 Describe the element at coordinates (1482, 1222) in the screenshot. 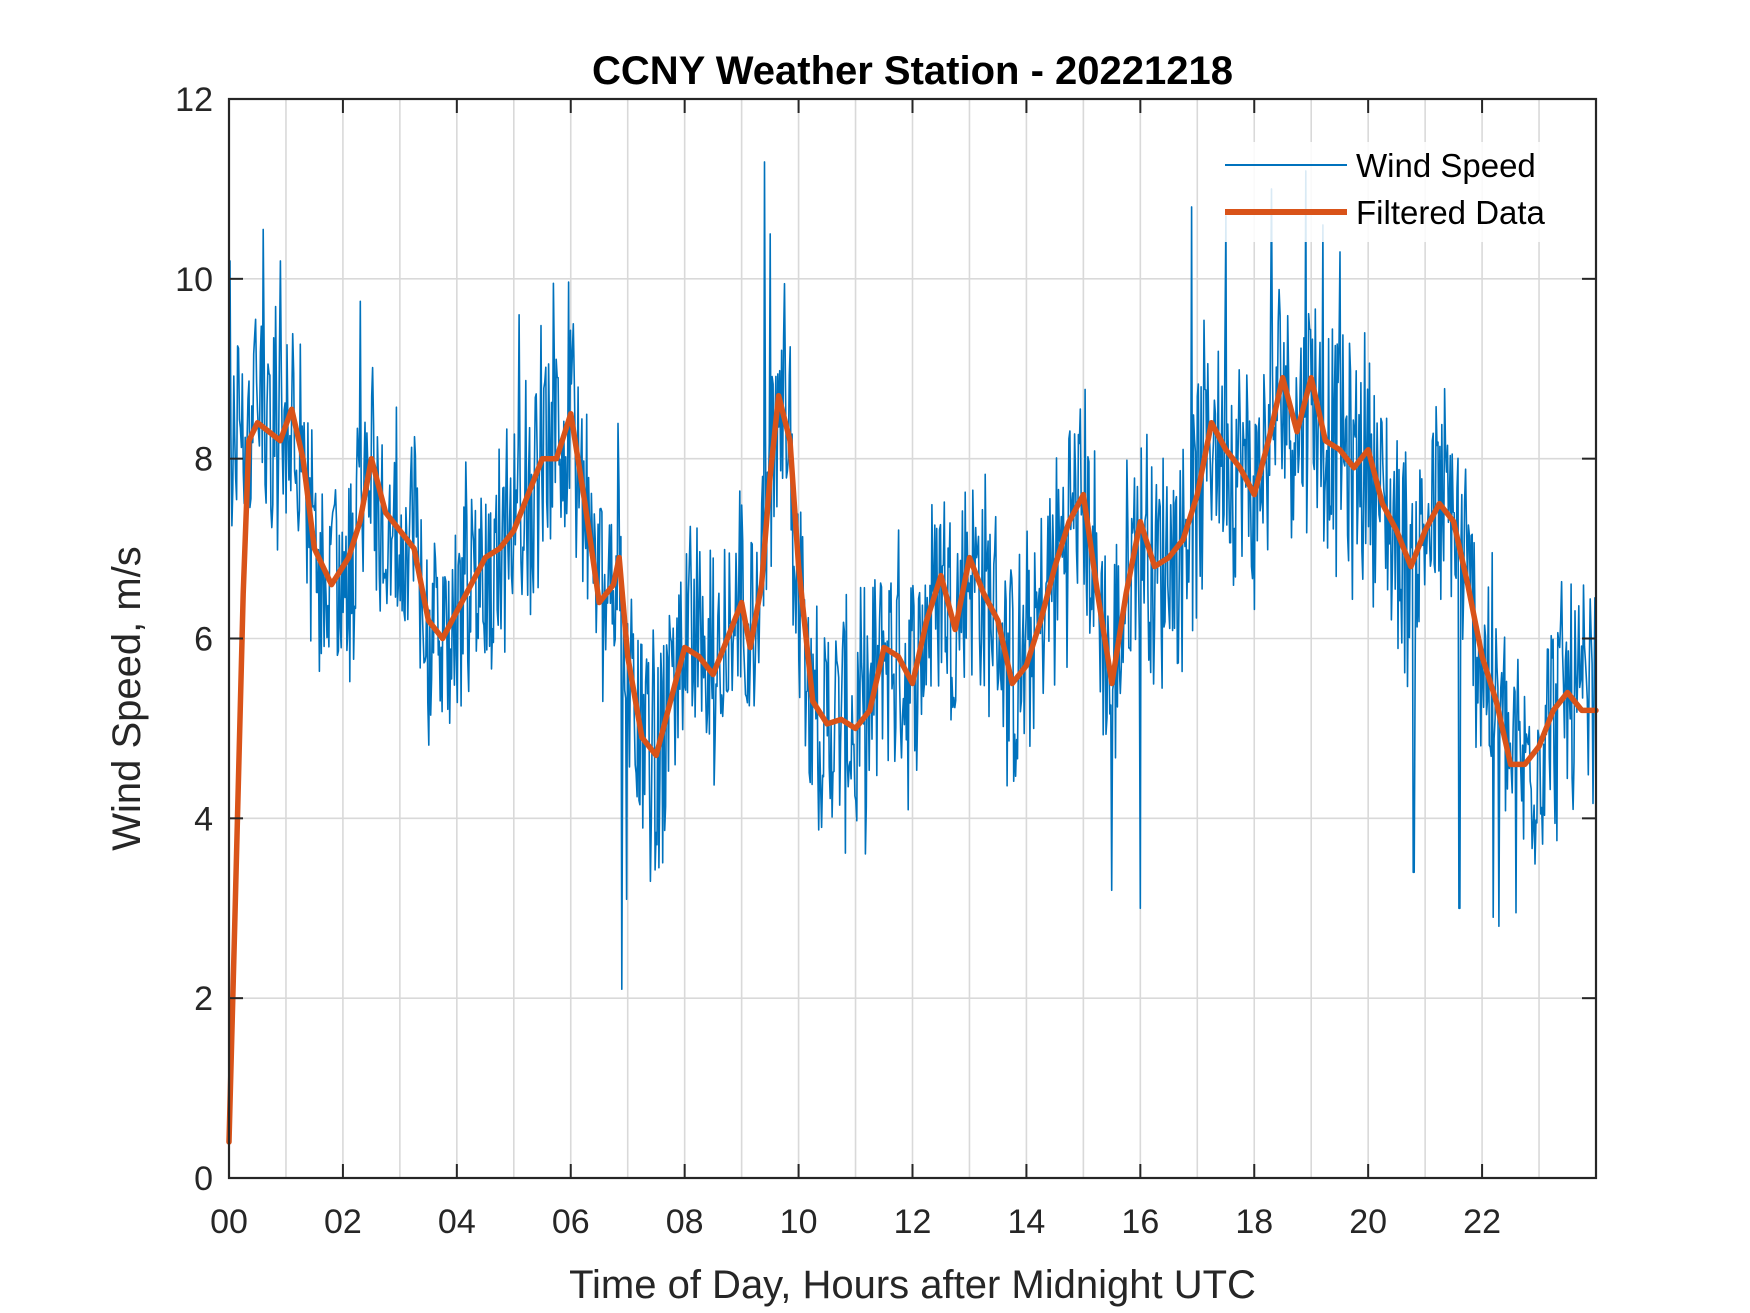

I see `x-tick-label: 22` at that location.